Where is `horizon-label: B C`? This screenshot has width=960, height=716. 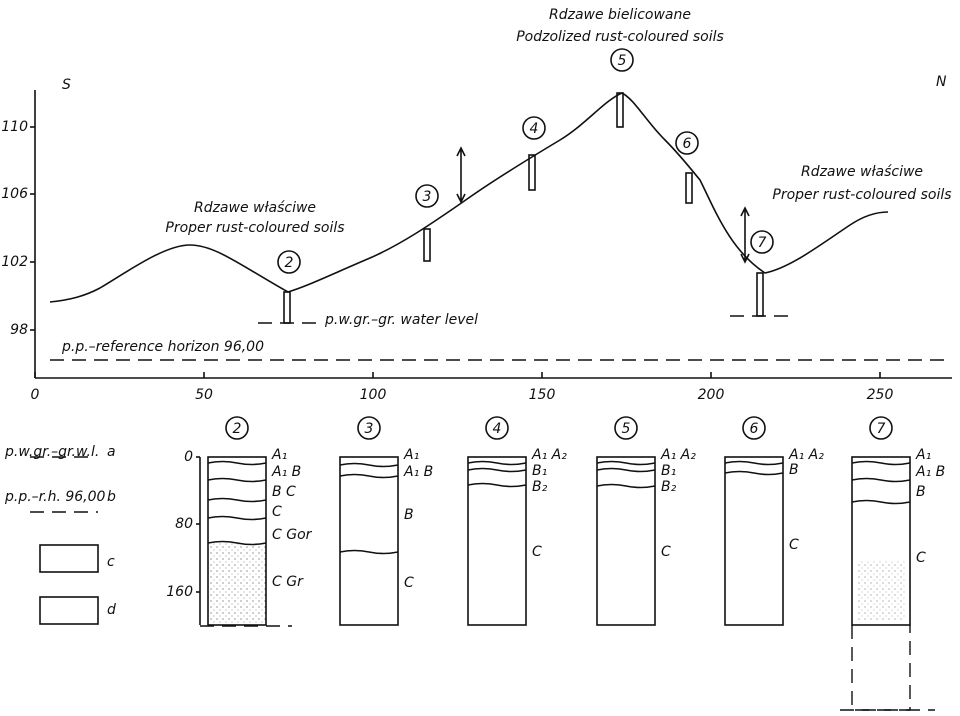 horizon-label: B C is located at coordinates (284, 492).